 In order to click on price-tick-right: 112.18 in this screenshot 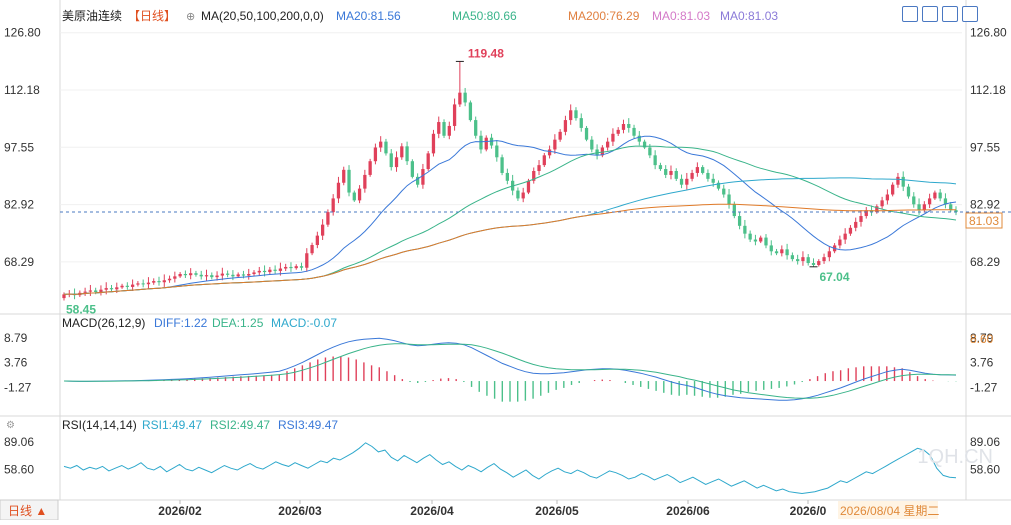, I will do `click(988, 90)`.